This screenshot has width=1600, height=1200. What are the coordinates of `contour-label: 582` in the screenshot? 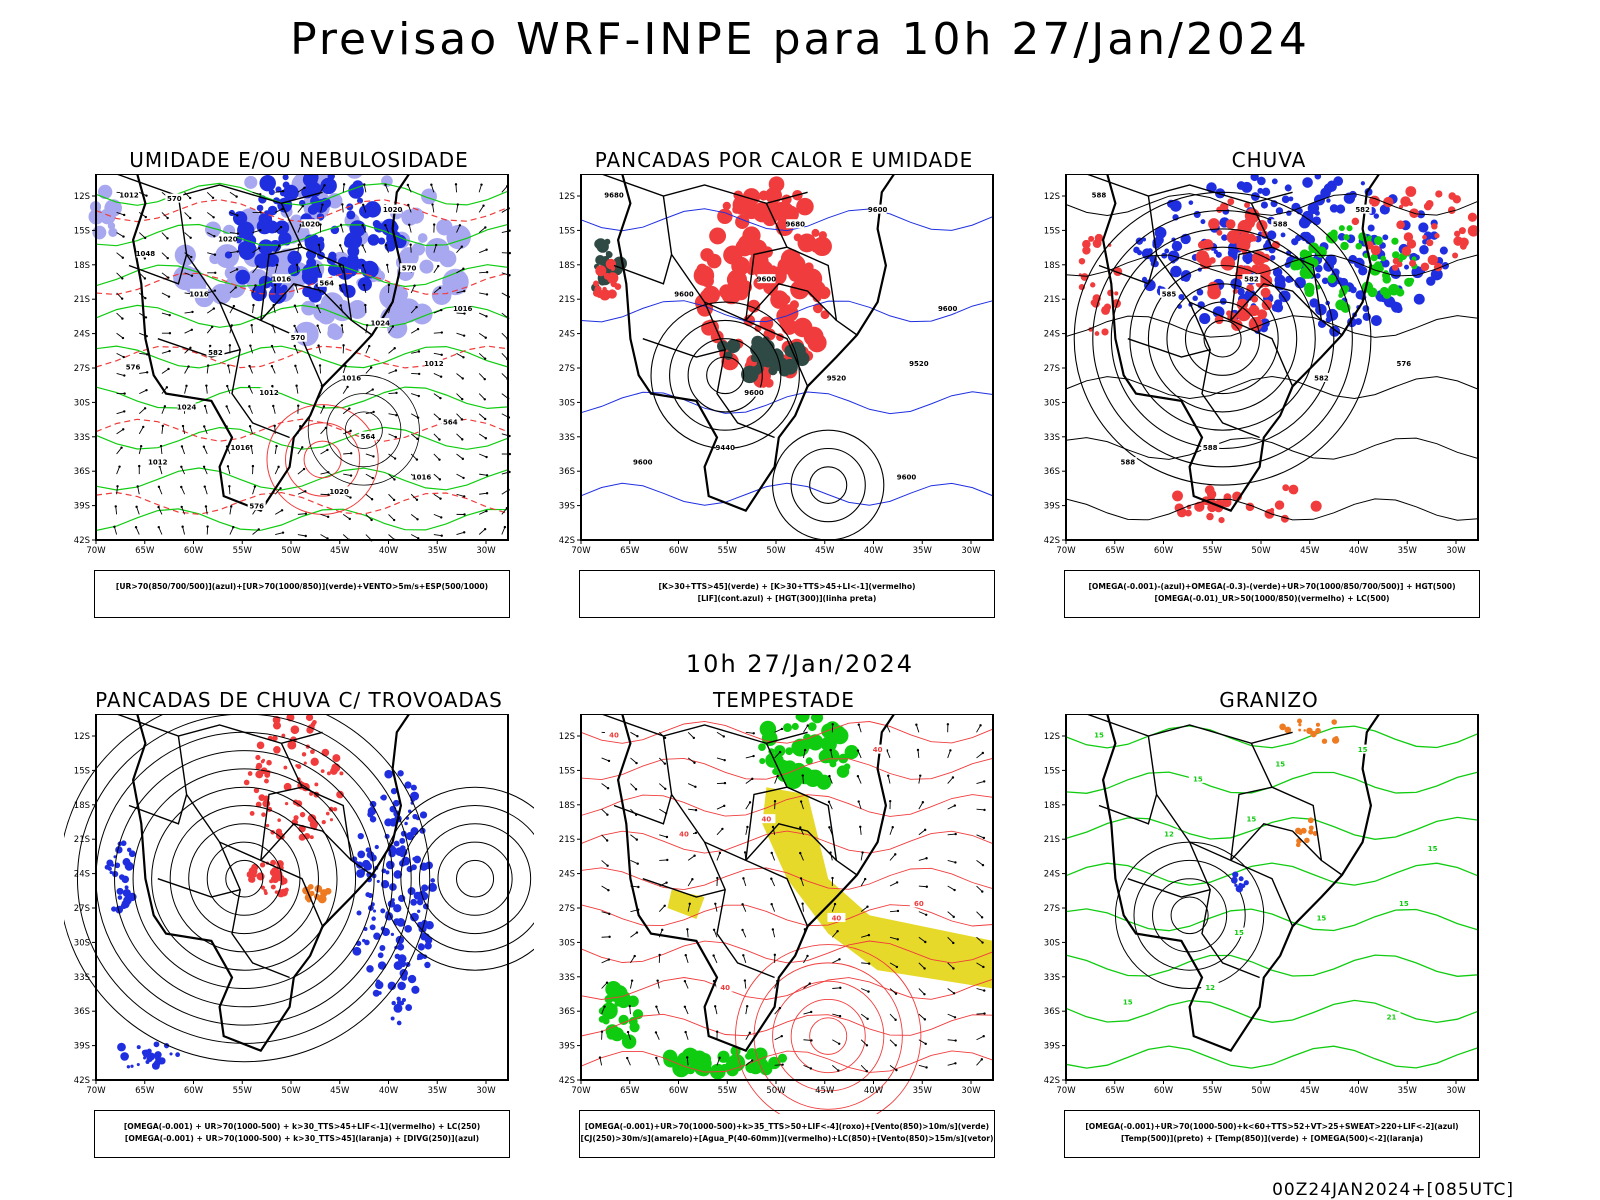 It's located at (1321, 378).